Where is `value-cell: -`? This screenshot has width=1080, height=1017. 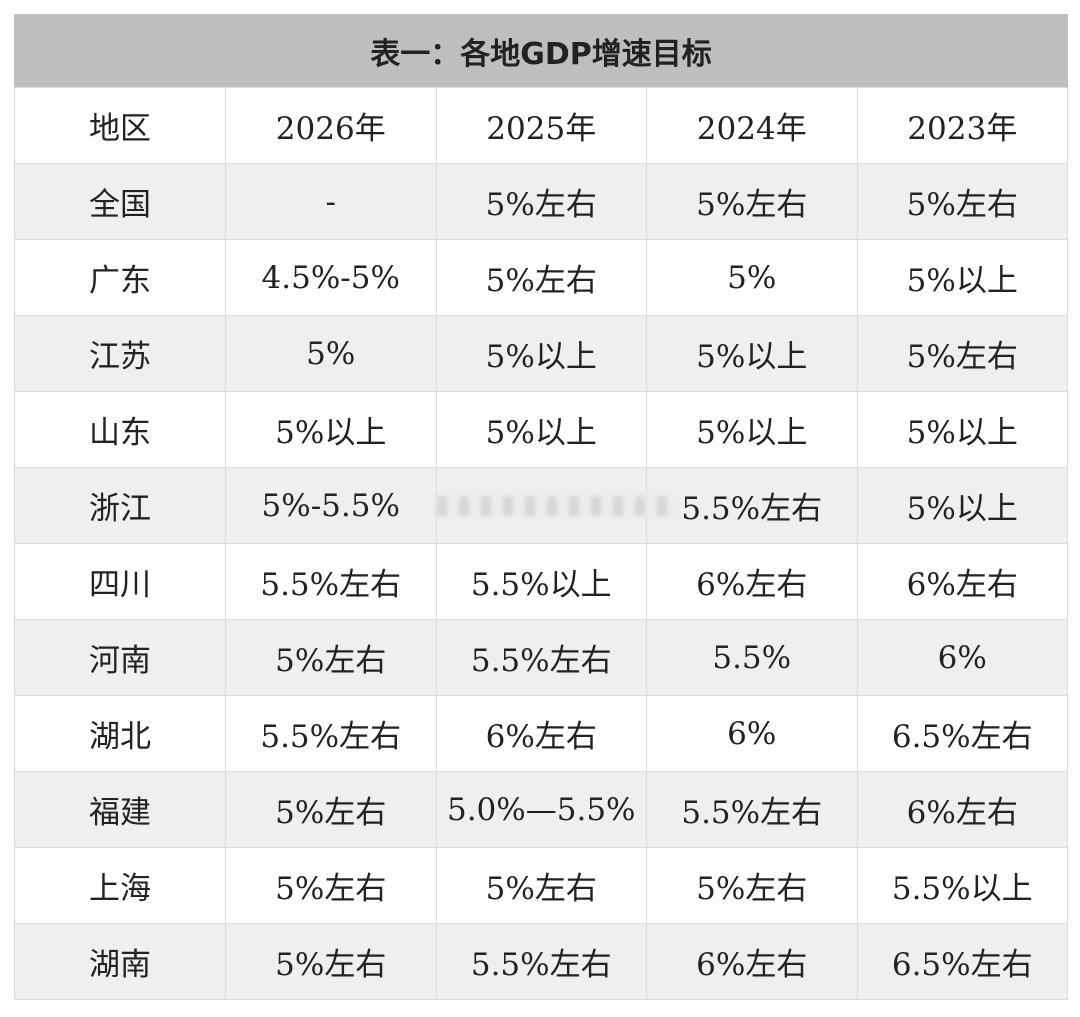
value-cell: - is located at coordinates (331, 201).